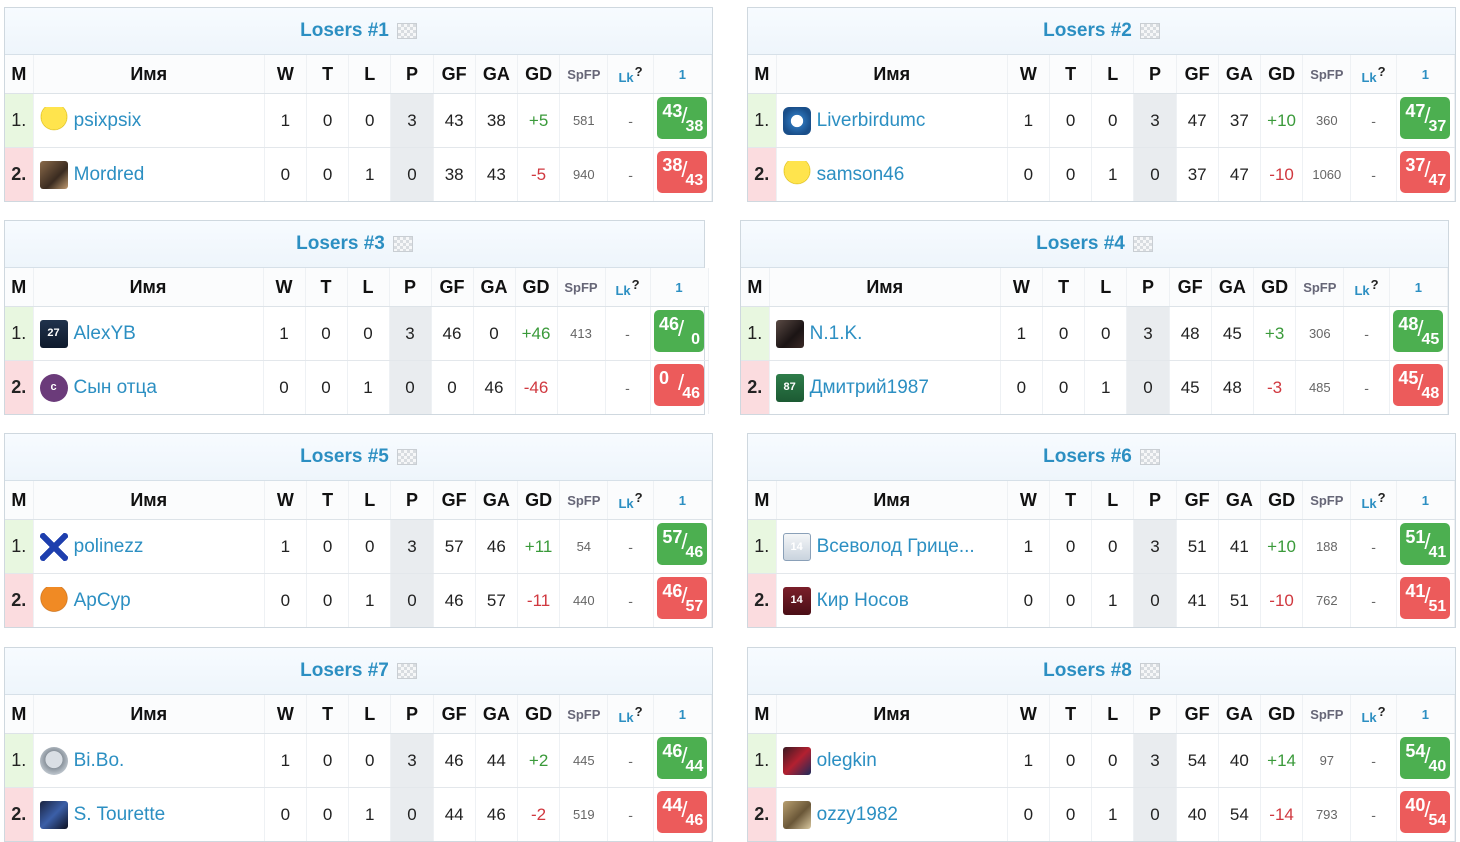 The image size is (1460, 842). I want to click on score-cell: 45/48, so click(1419, 387).